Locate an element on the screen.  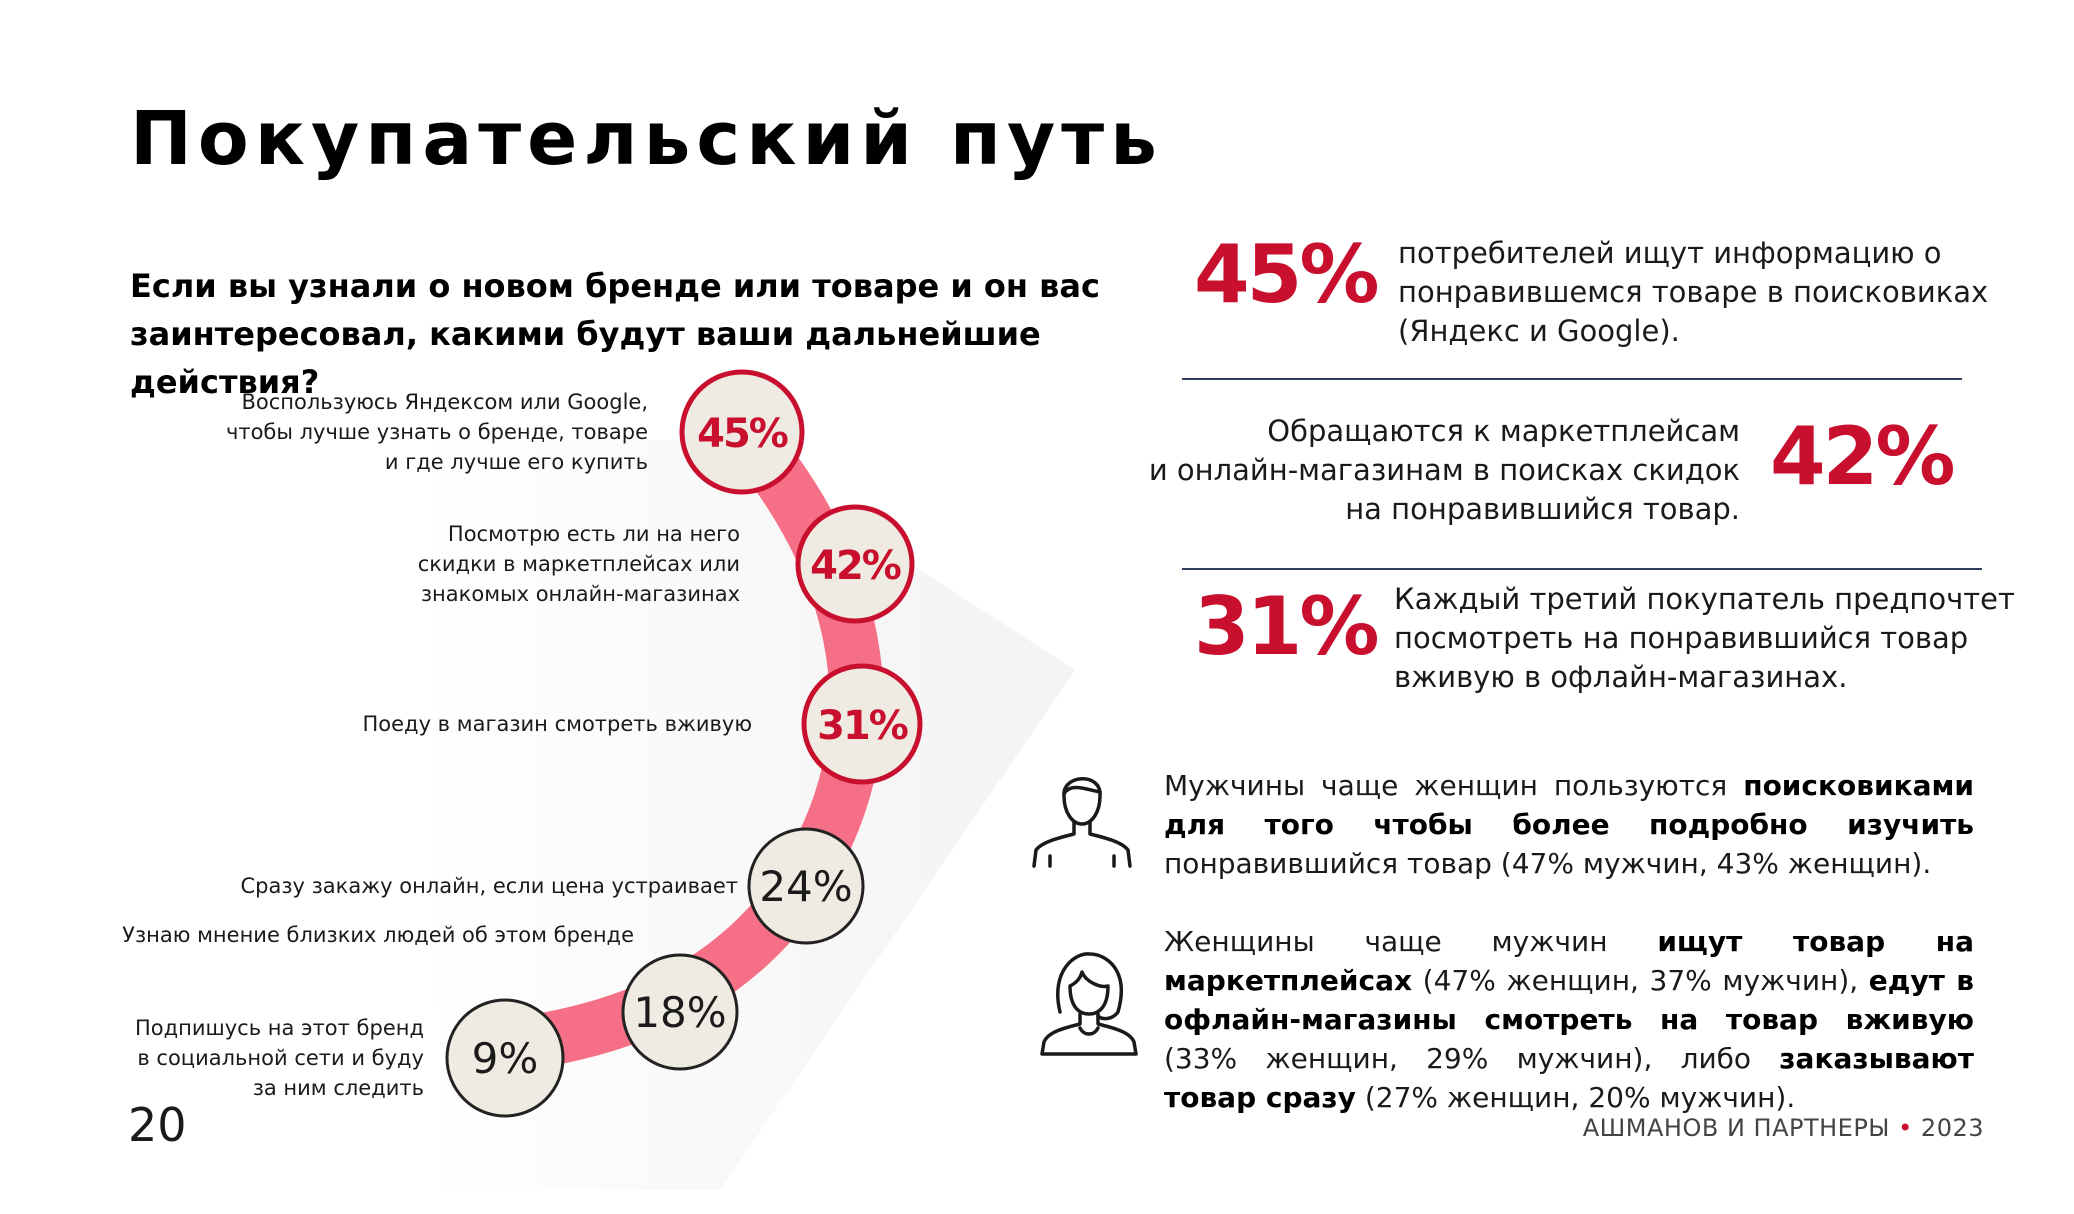
stat-description-line: и онлайн-магазинам в поисках скидок is located at coordinates (1444, 470).